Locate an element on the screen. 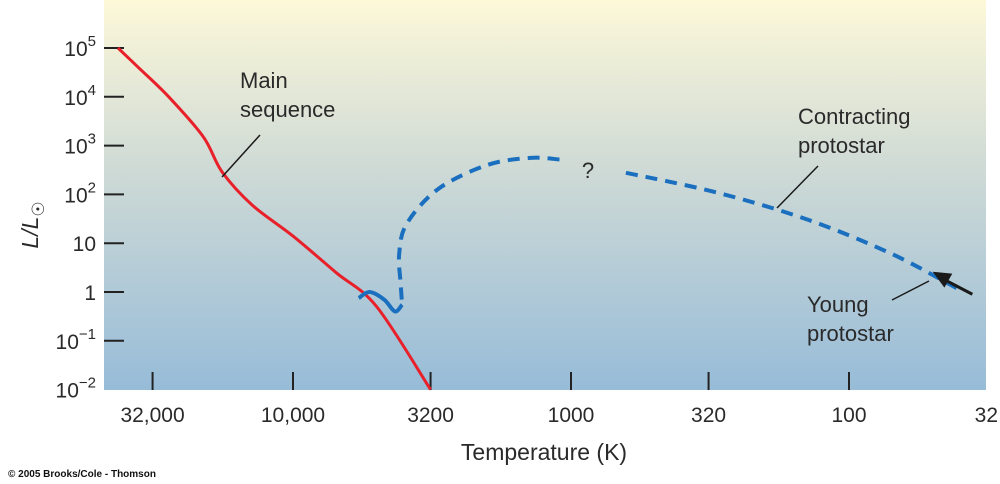  annotation-label: ? is located at coordinates (588, 170).